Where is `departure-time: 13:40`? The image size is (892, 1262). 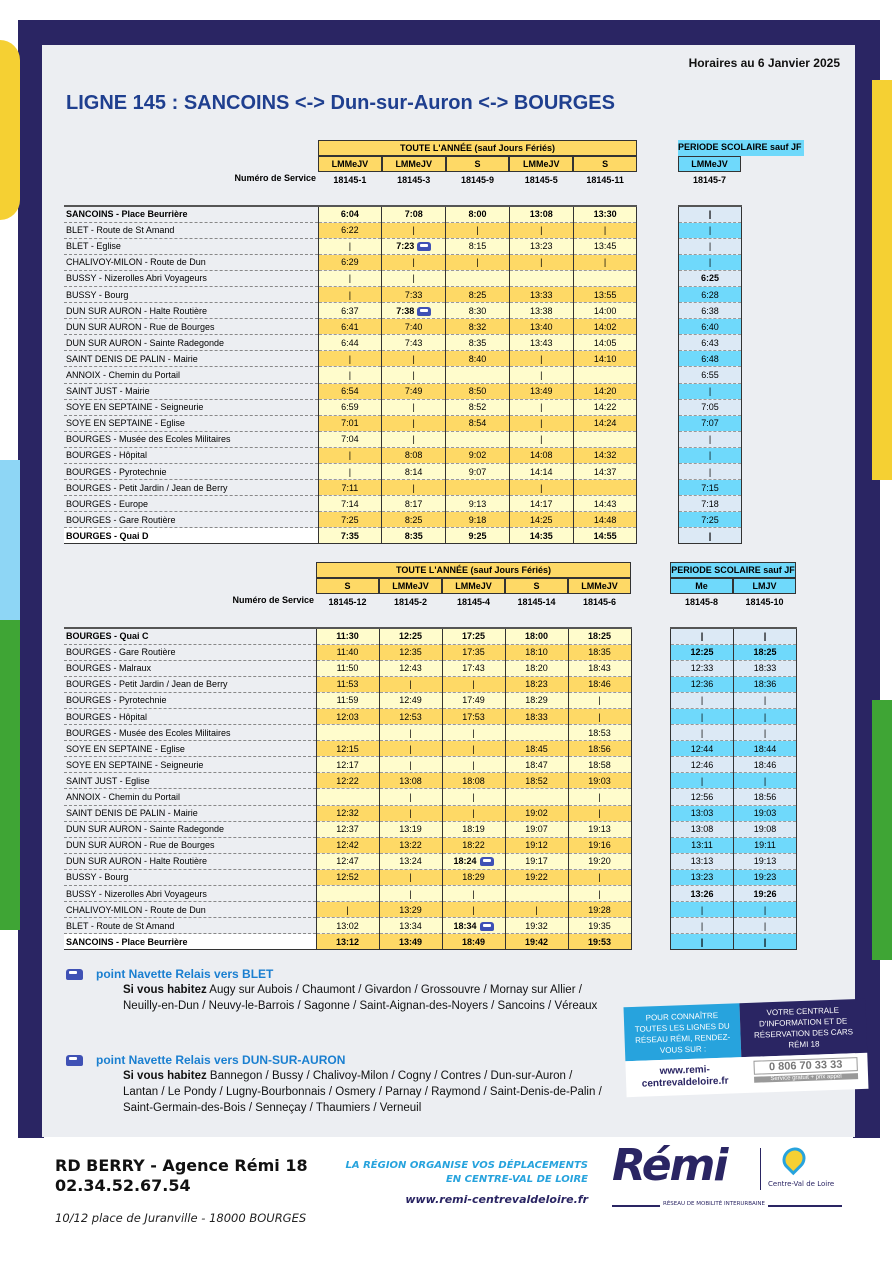 departure-time: 13:40 is located at coordinates (541, 327).